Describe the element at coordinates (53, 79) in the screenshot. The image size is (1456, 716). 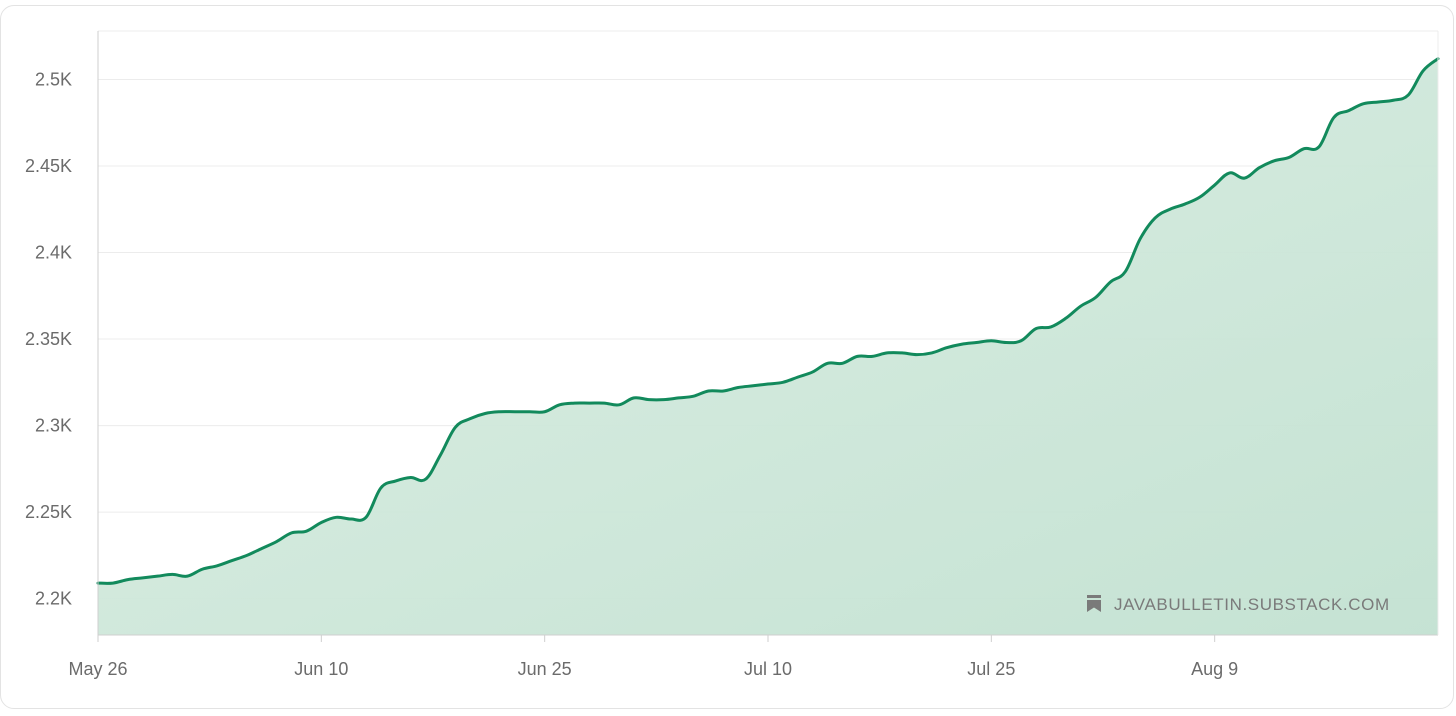
I see `y-tick-label: 2.5K` at that location.